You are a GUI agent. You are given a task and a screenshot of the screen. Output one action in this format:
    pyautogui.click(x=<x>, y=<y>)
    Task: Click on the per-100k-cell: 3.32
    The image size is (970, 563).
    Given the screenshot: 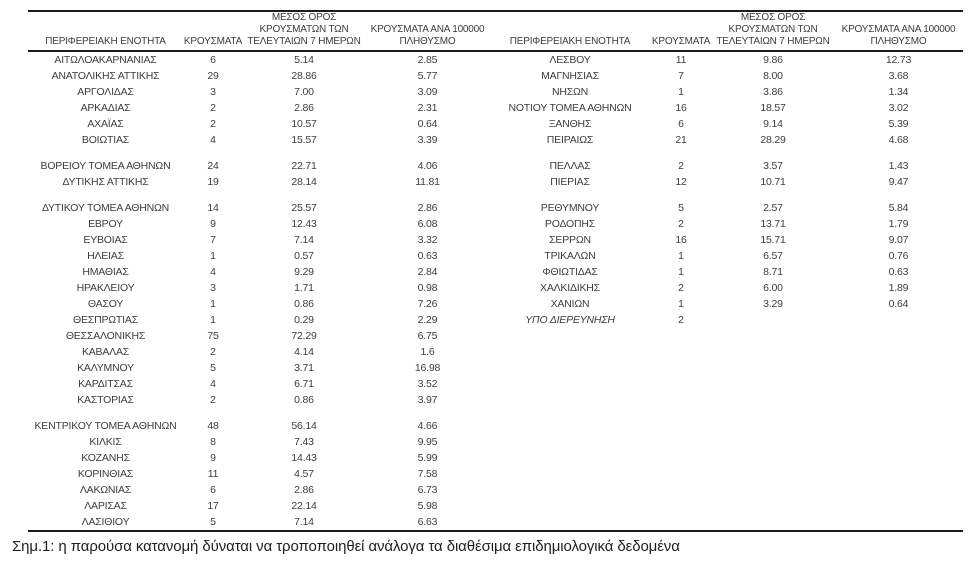 What is the action you would take?
    pyautogui.click(x=427, y=240)
    